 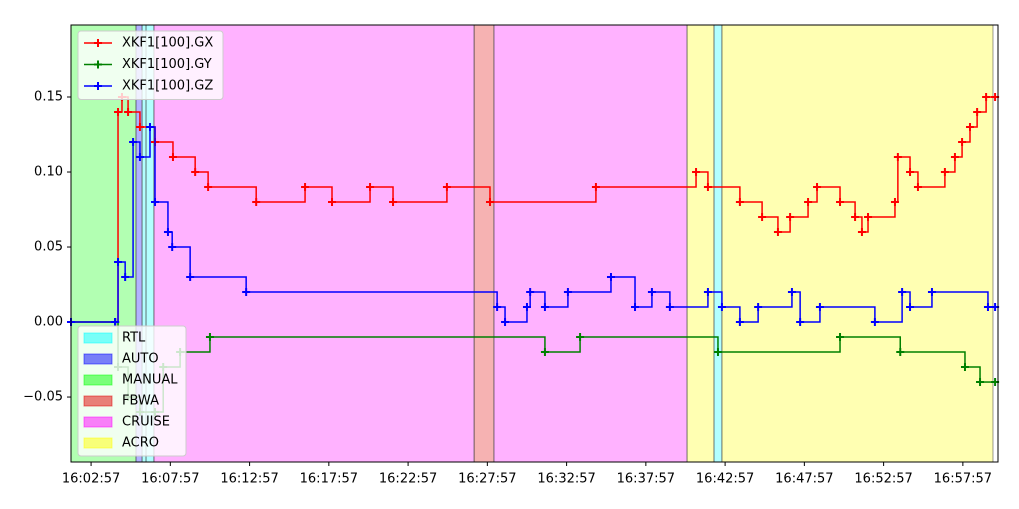 What do you see at coordinates (140, 443) in the screenshot?
I see `legend-label: ACRO` at bounding box center [140, 443].